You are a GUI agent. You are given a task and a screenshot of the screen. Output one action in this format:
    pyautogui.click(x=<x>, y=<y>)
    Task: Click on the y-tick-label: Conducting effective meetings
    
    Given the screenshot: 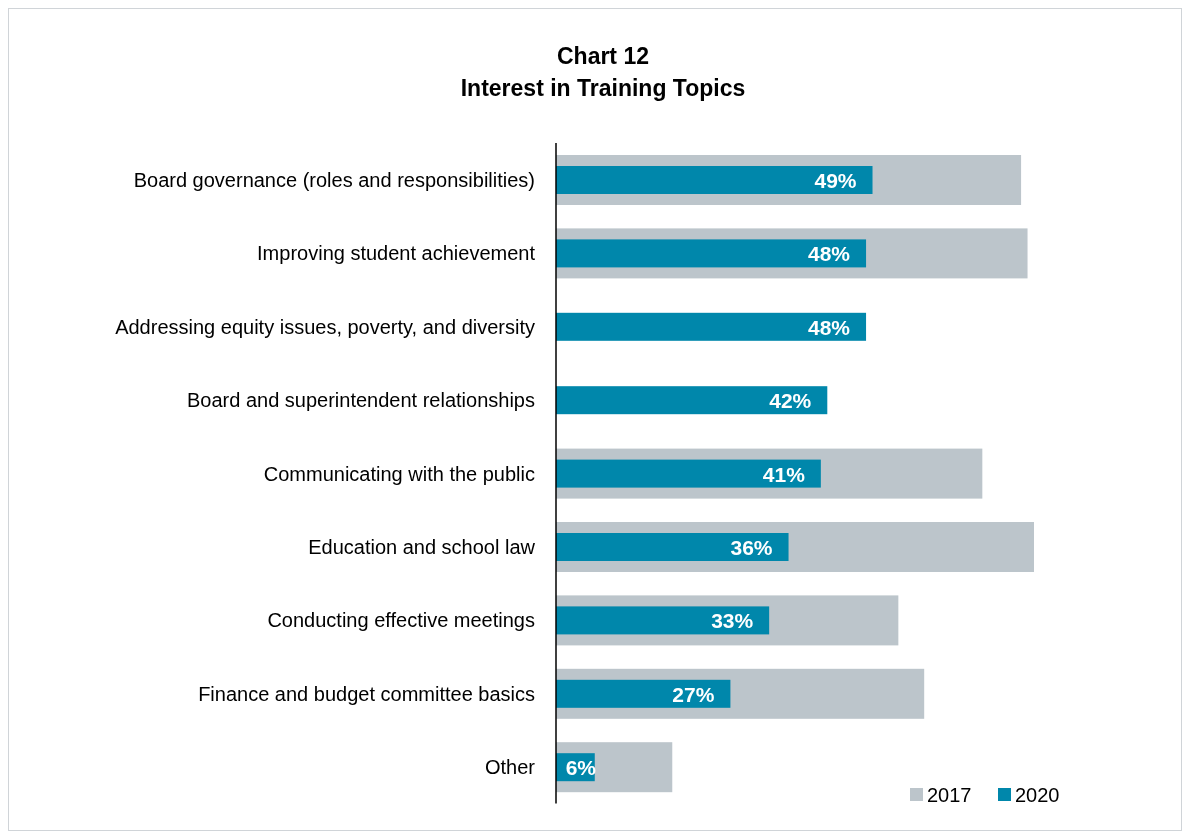 What is the action you would take?
    pyautogui.click(x=401, y=620)
    